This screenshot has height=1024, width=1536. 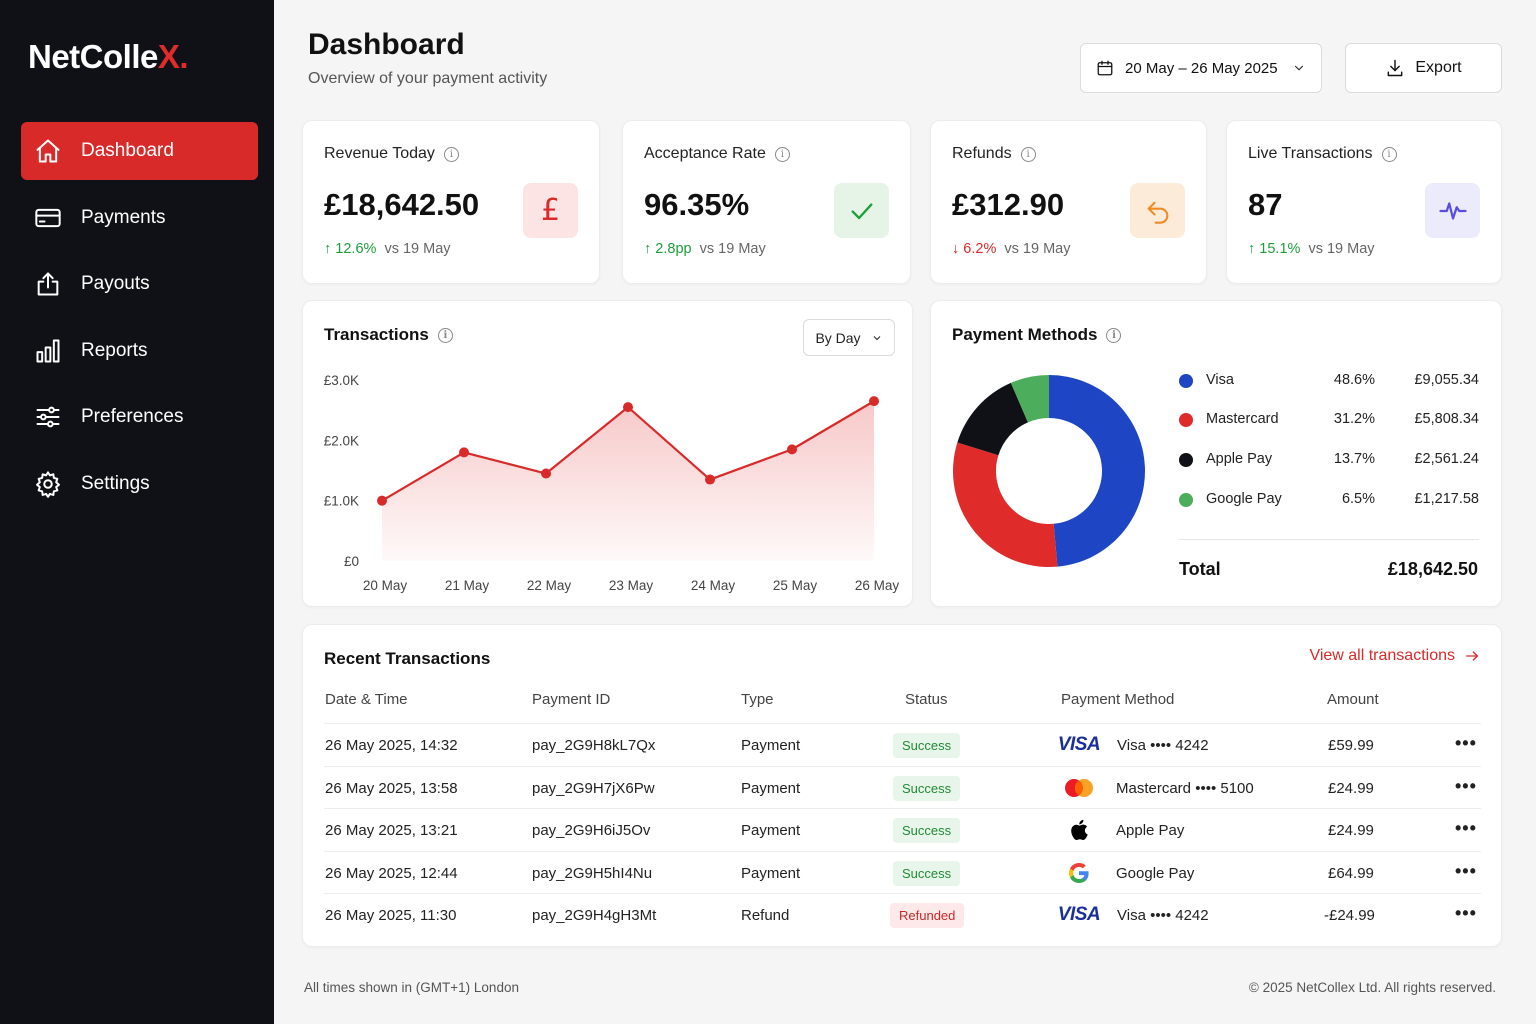 What do you see at coordinates (1299, 68) in the screenshot?
I see `chevron-down-icon` at bounding box center [1299, 68].